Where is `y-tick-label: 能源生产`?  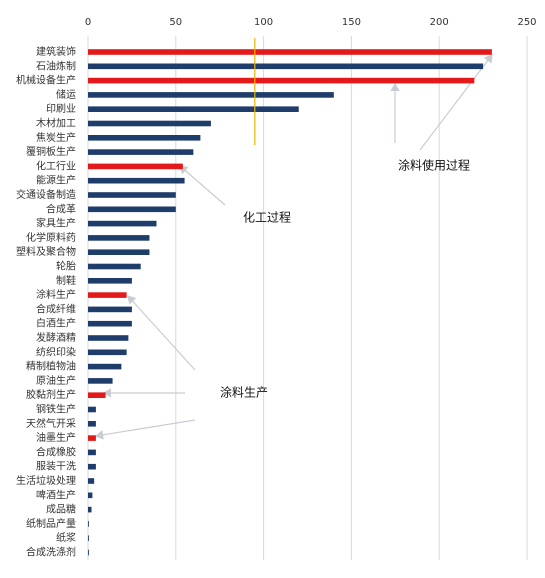 y-tick-label: 能源生产 is located at coordinates (56, 180).